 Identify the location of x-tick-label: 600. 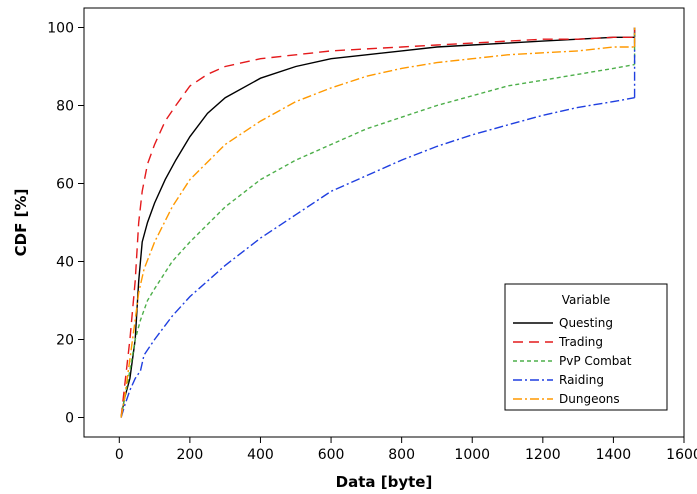
(331, 455).